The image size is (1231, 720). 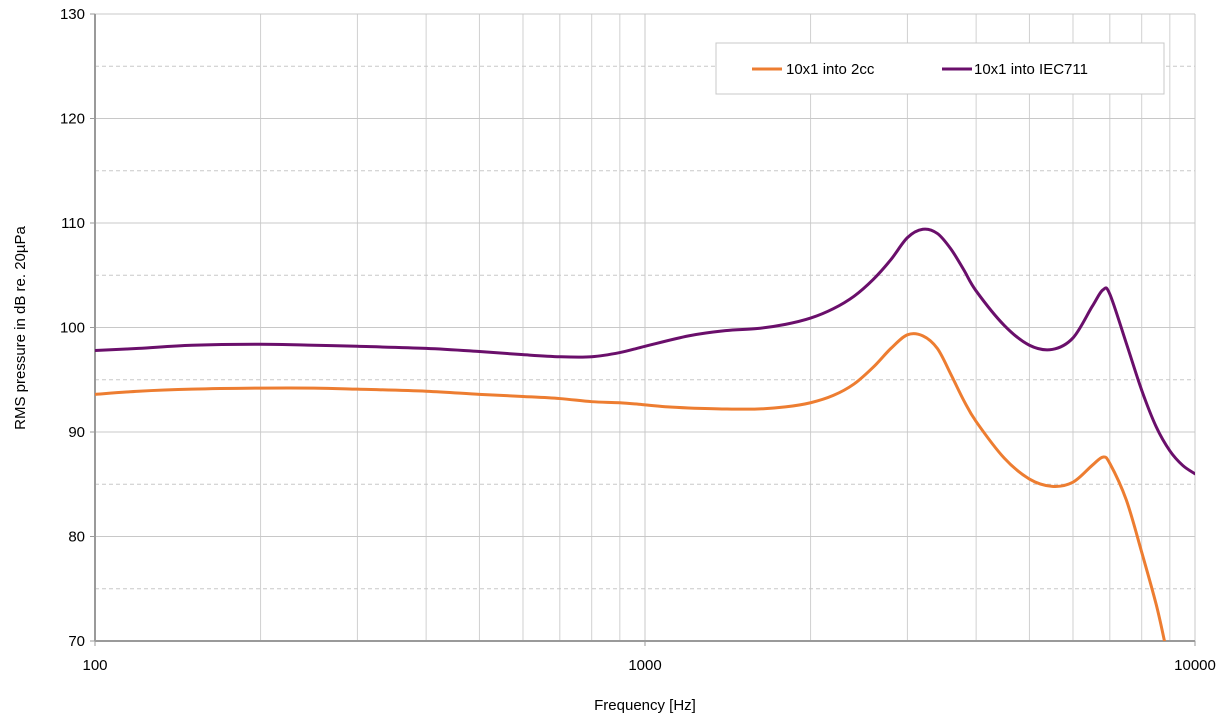 What do you see at coordinates (1195, 665) in the screenshot?
I see `x-tick-label: 10000` at bounding box center [1195, 665].